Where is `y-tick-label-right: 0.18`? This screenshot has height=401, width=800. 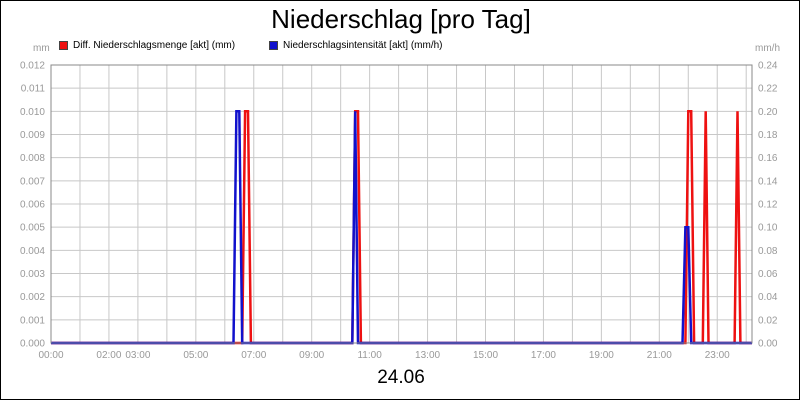
y-tick-label-right: 0.18 is located at coordinates (768, 135).